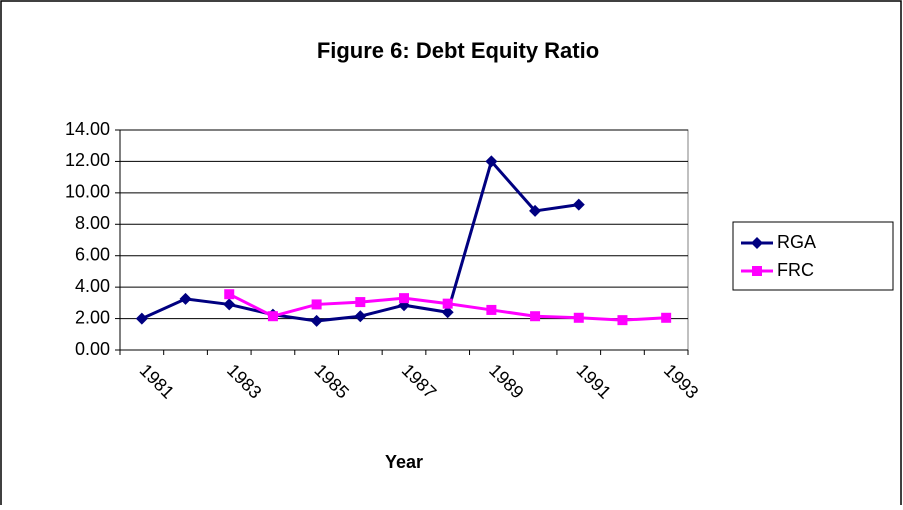 Image resolution: width=903 pixels, height=510 pixels. Describe the element at coordinates (813, 256) in the screenshot. I see `legend` at that location.